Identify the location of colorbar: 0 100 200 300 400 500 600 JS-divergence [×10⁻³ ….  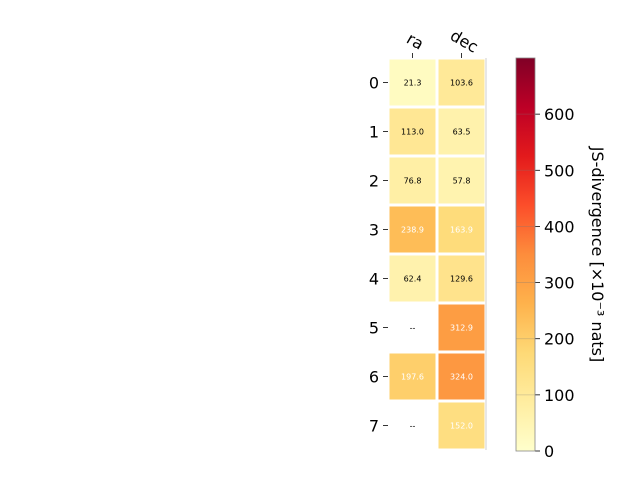
(561, 259).